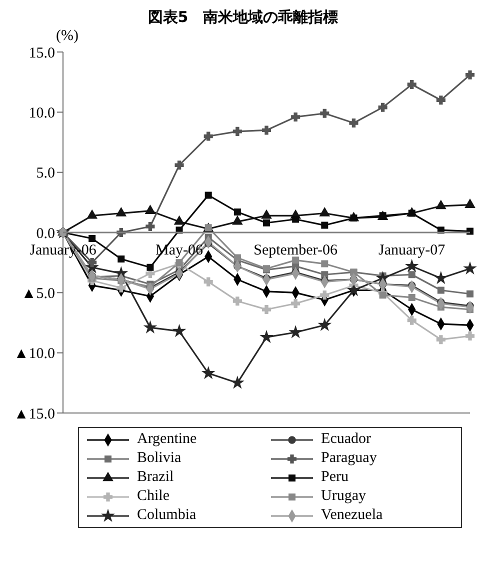 The image size is (486, 568). I want to click on legend-label: Argentine, so click(167, 439).